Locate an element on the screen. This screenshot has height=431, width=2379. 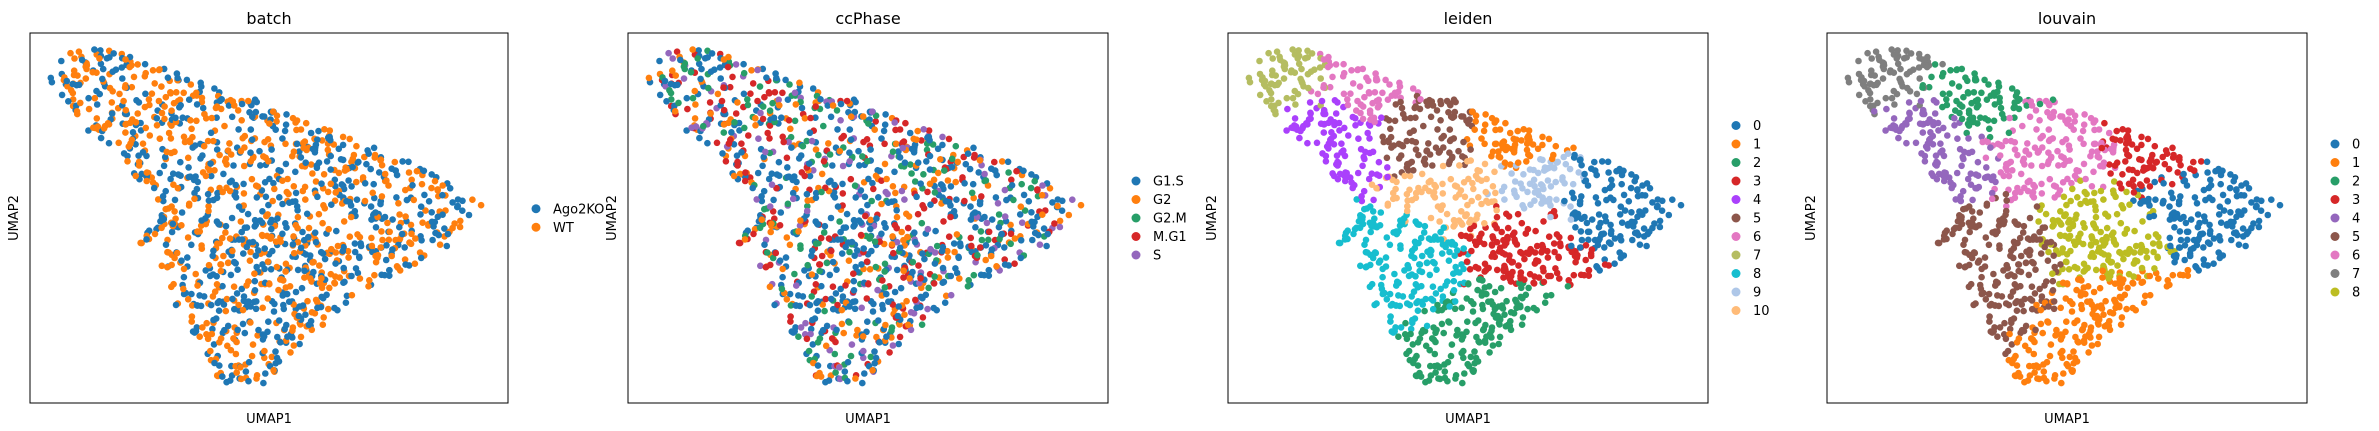
legend-label-0: 0 is located at coordinates (1757, 126).